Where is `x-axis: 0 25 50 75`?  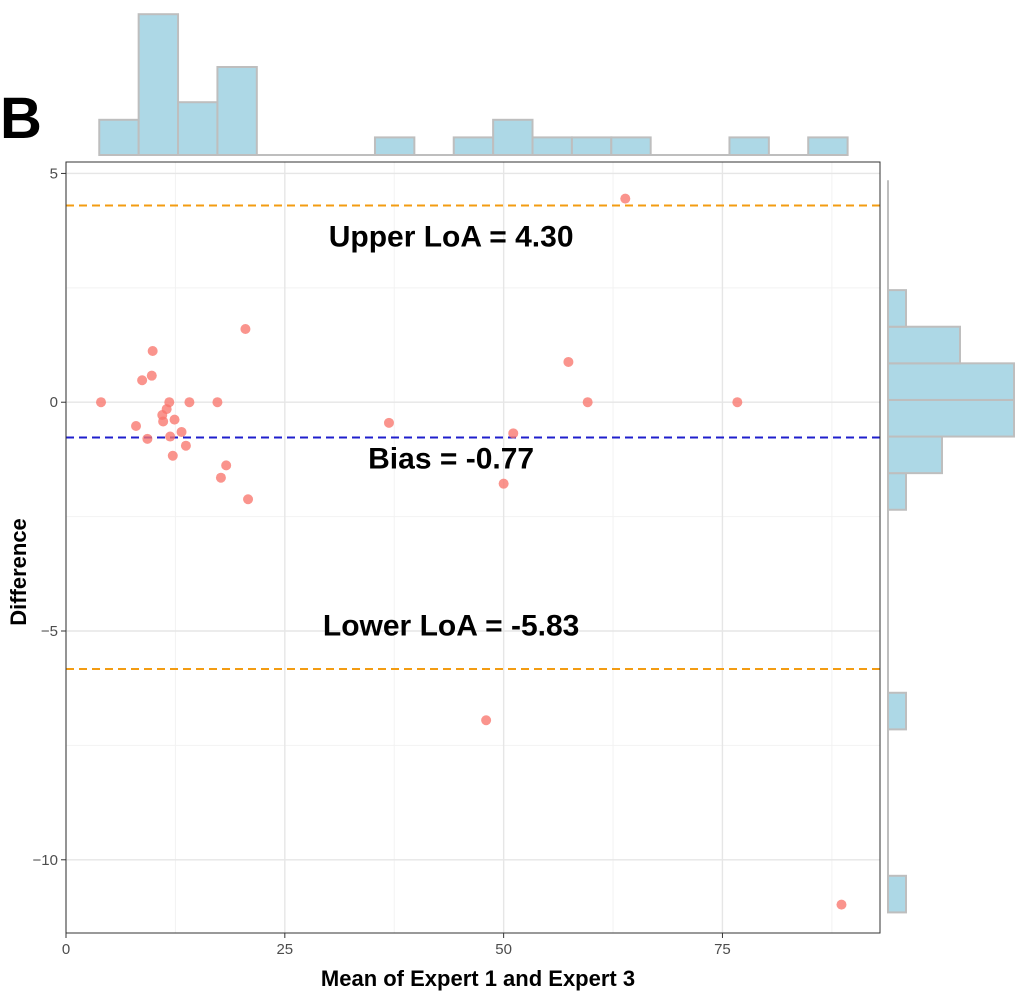
x-axis: 0 25 50 75 is located at coordinates (396, 945).